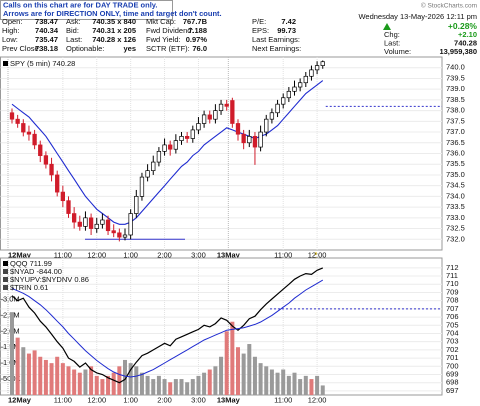 The image size is (480, 406). What do you see at coordinates (74, 39) in the screenshot?
I see `quote-label: Last:` at bounding box center [74, 39].